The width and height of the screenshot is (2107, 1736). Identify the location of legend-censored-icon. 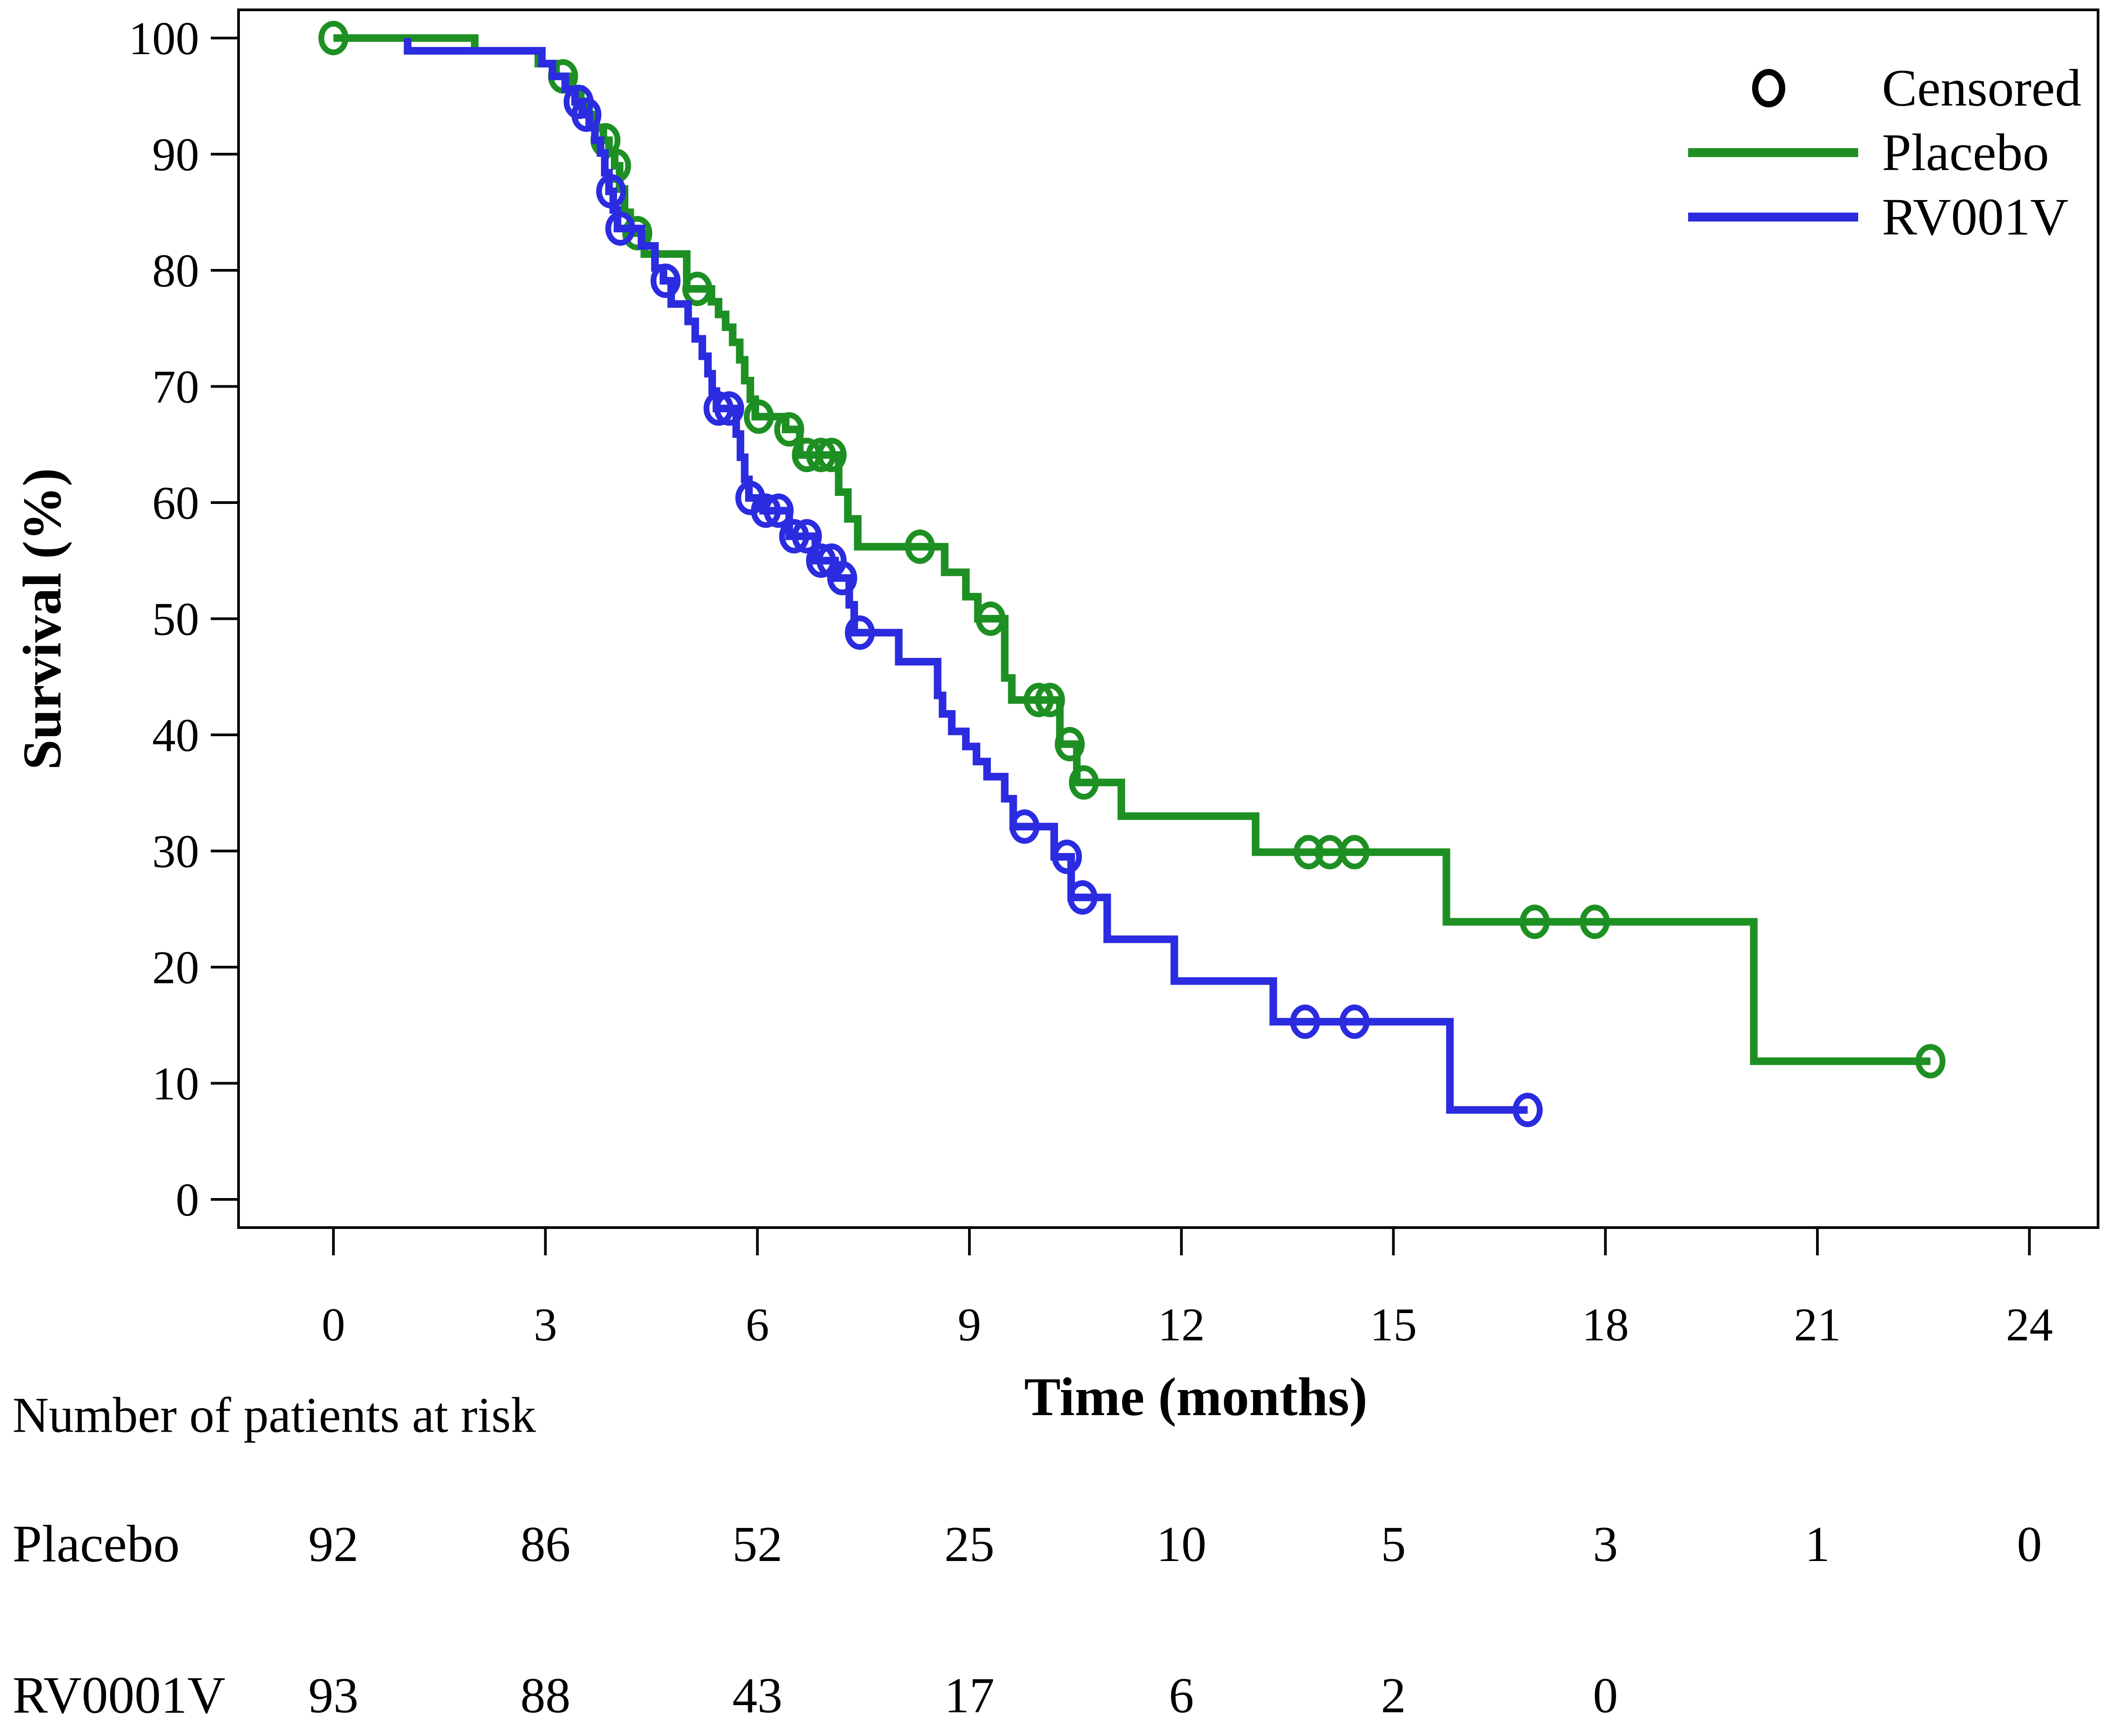
(1768, 88).